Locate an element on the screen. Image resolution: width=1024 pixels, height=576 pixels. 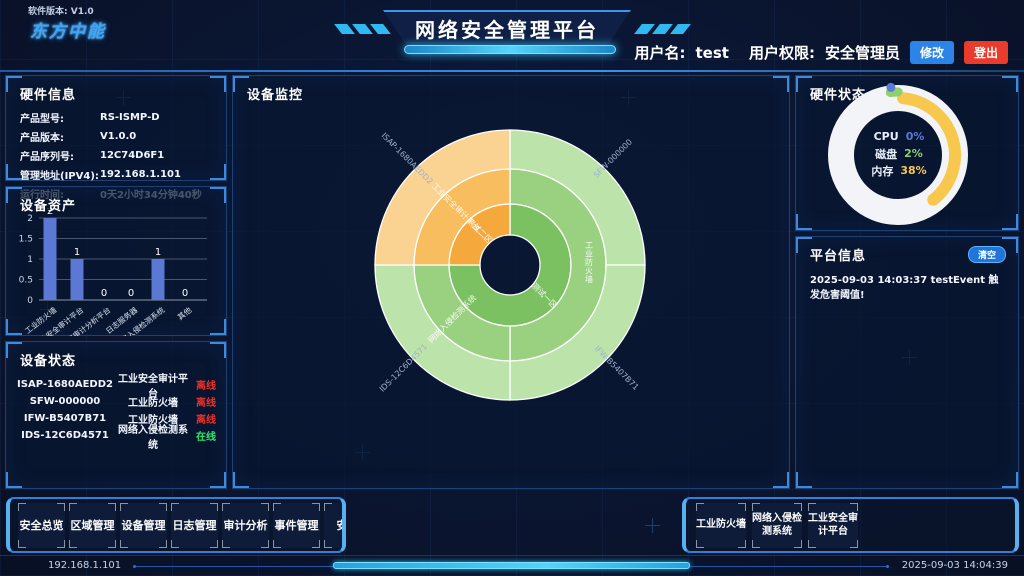
svg-text: 0.5 is located at coordinates (26, 281).